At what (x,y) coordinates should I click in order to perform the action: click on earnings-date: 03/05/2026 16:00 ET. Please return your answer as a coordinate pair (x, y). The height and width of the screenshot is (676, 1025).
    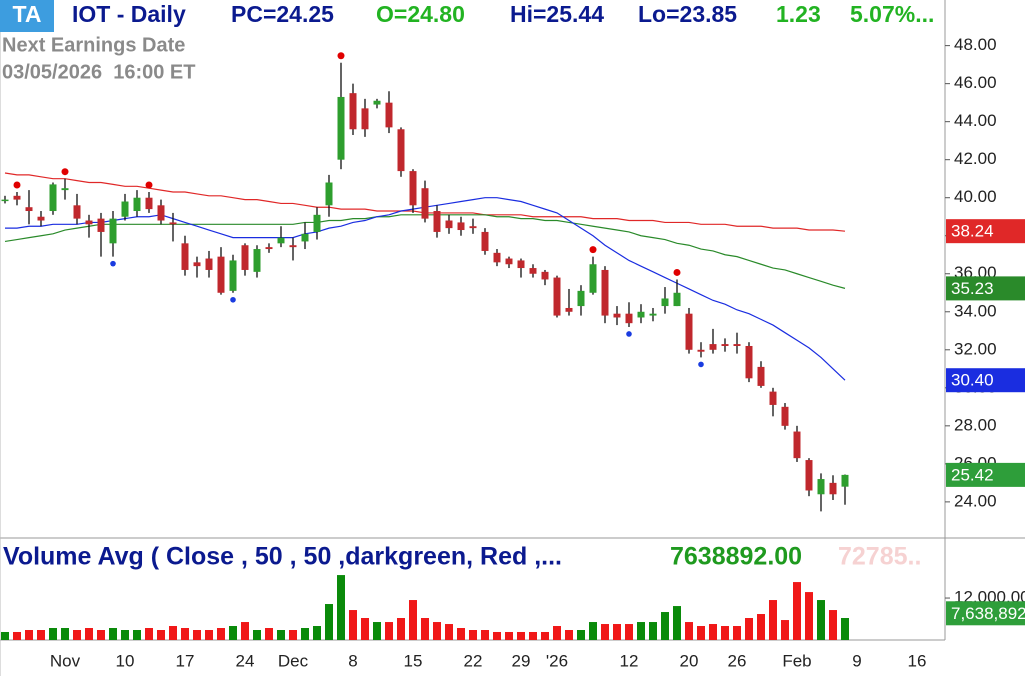
    Looking at the image, I should click on (98, 72).